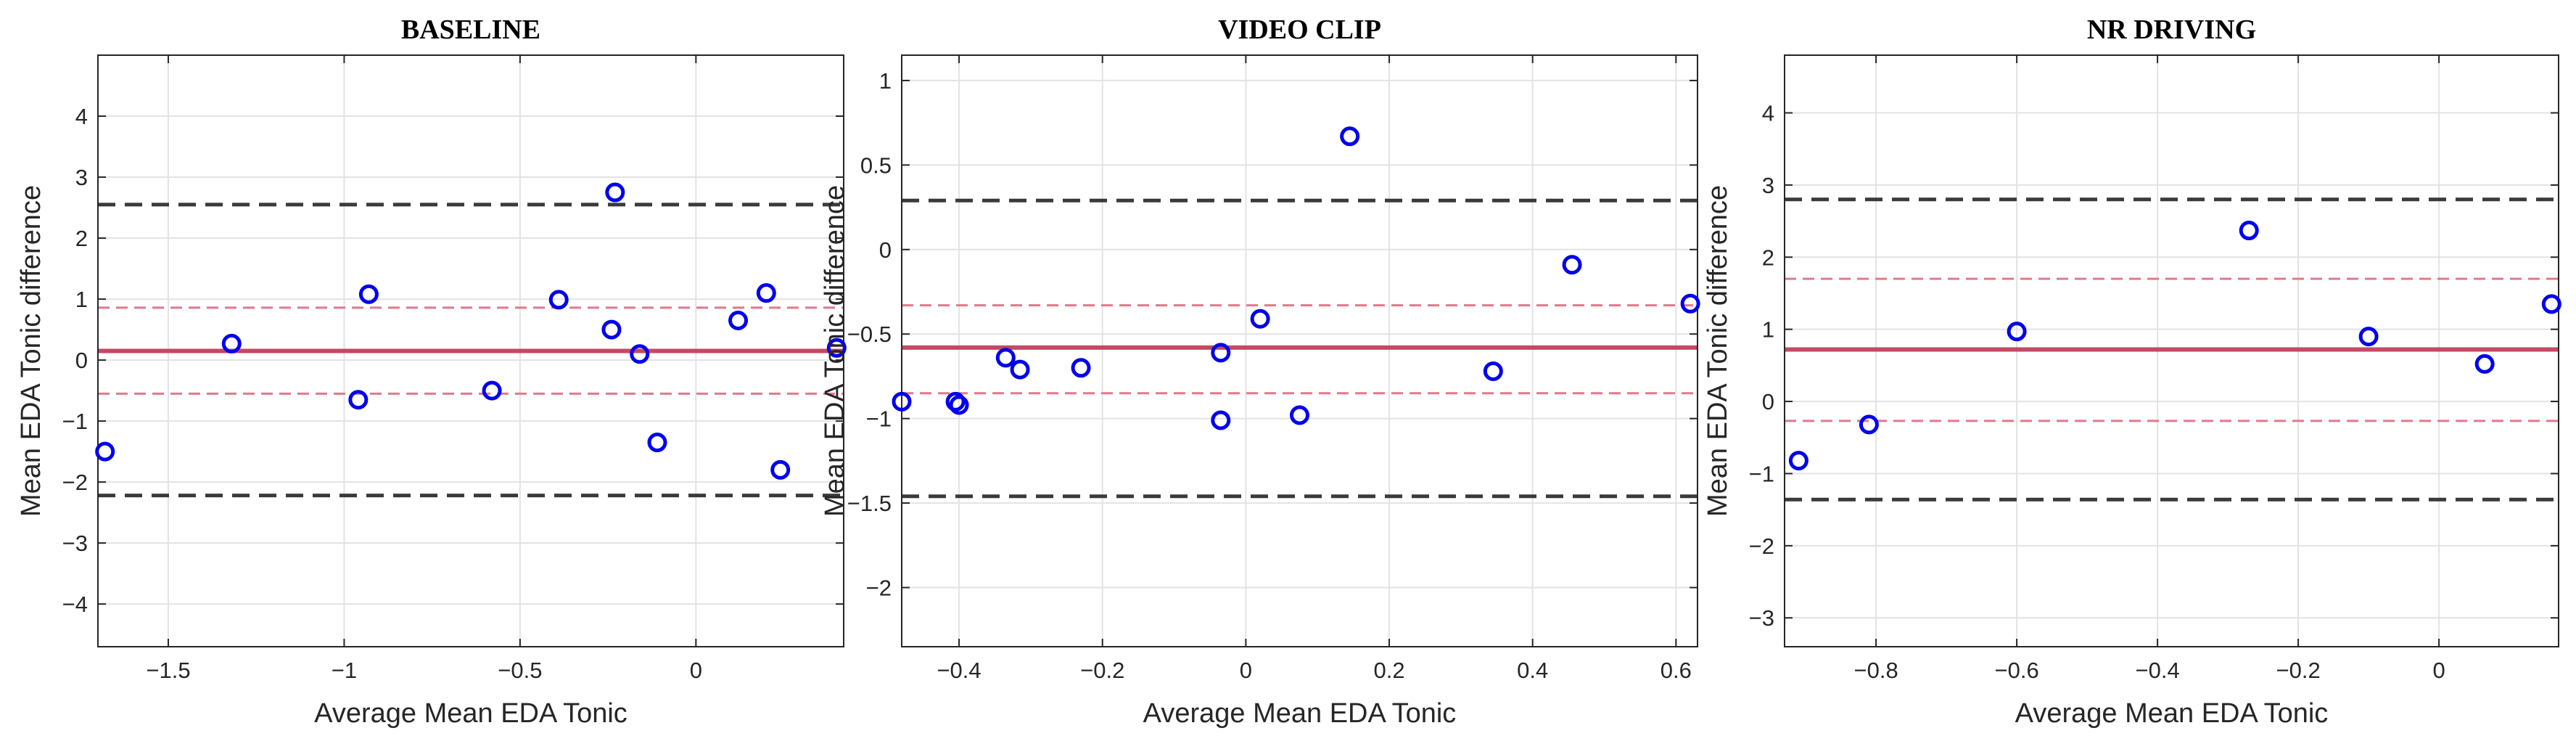 The width and height of the screenshot is (2576, 736). Describe the element at coordinates (696, 671) in the screenshot. I see `x-tick-label-3: 0` at that location.